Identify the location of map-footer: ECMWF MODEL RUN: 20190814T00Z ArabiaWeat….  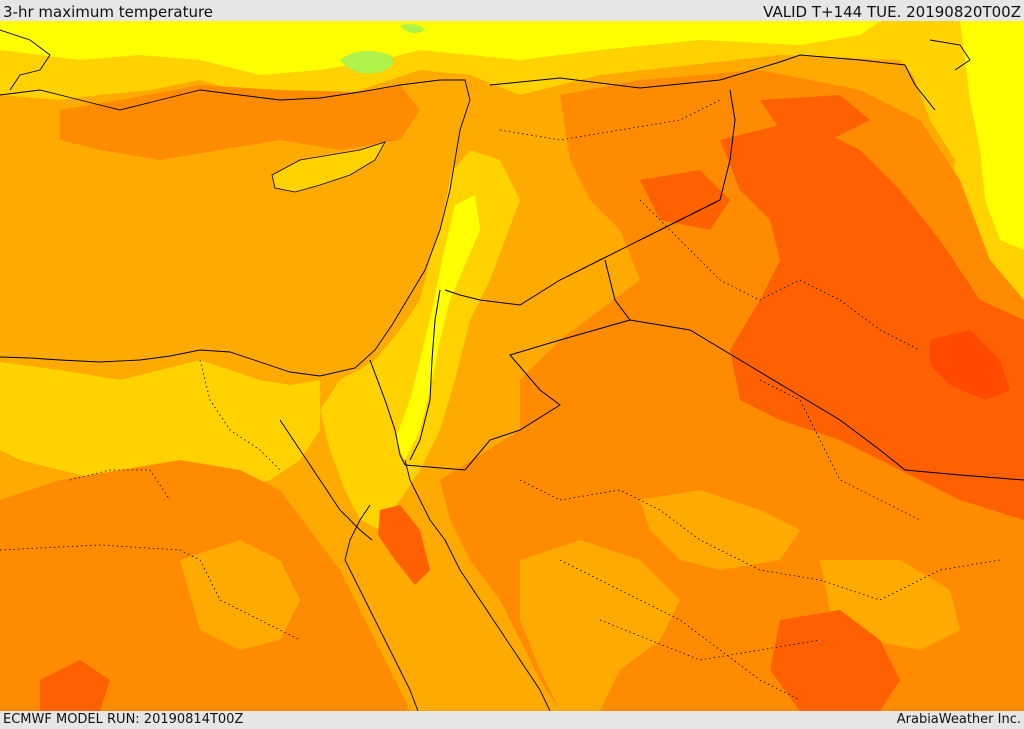
(512, 720).